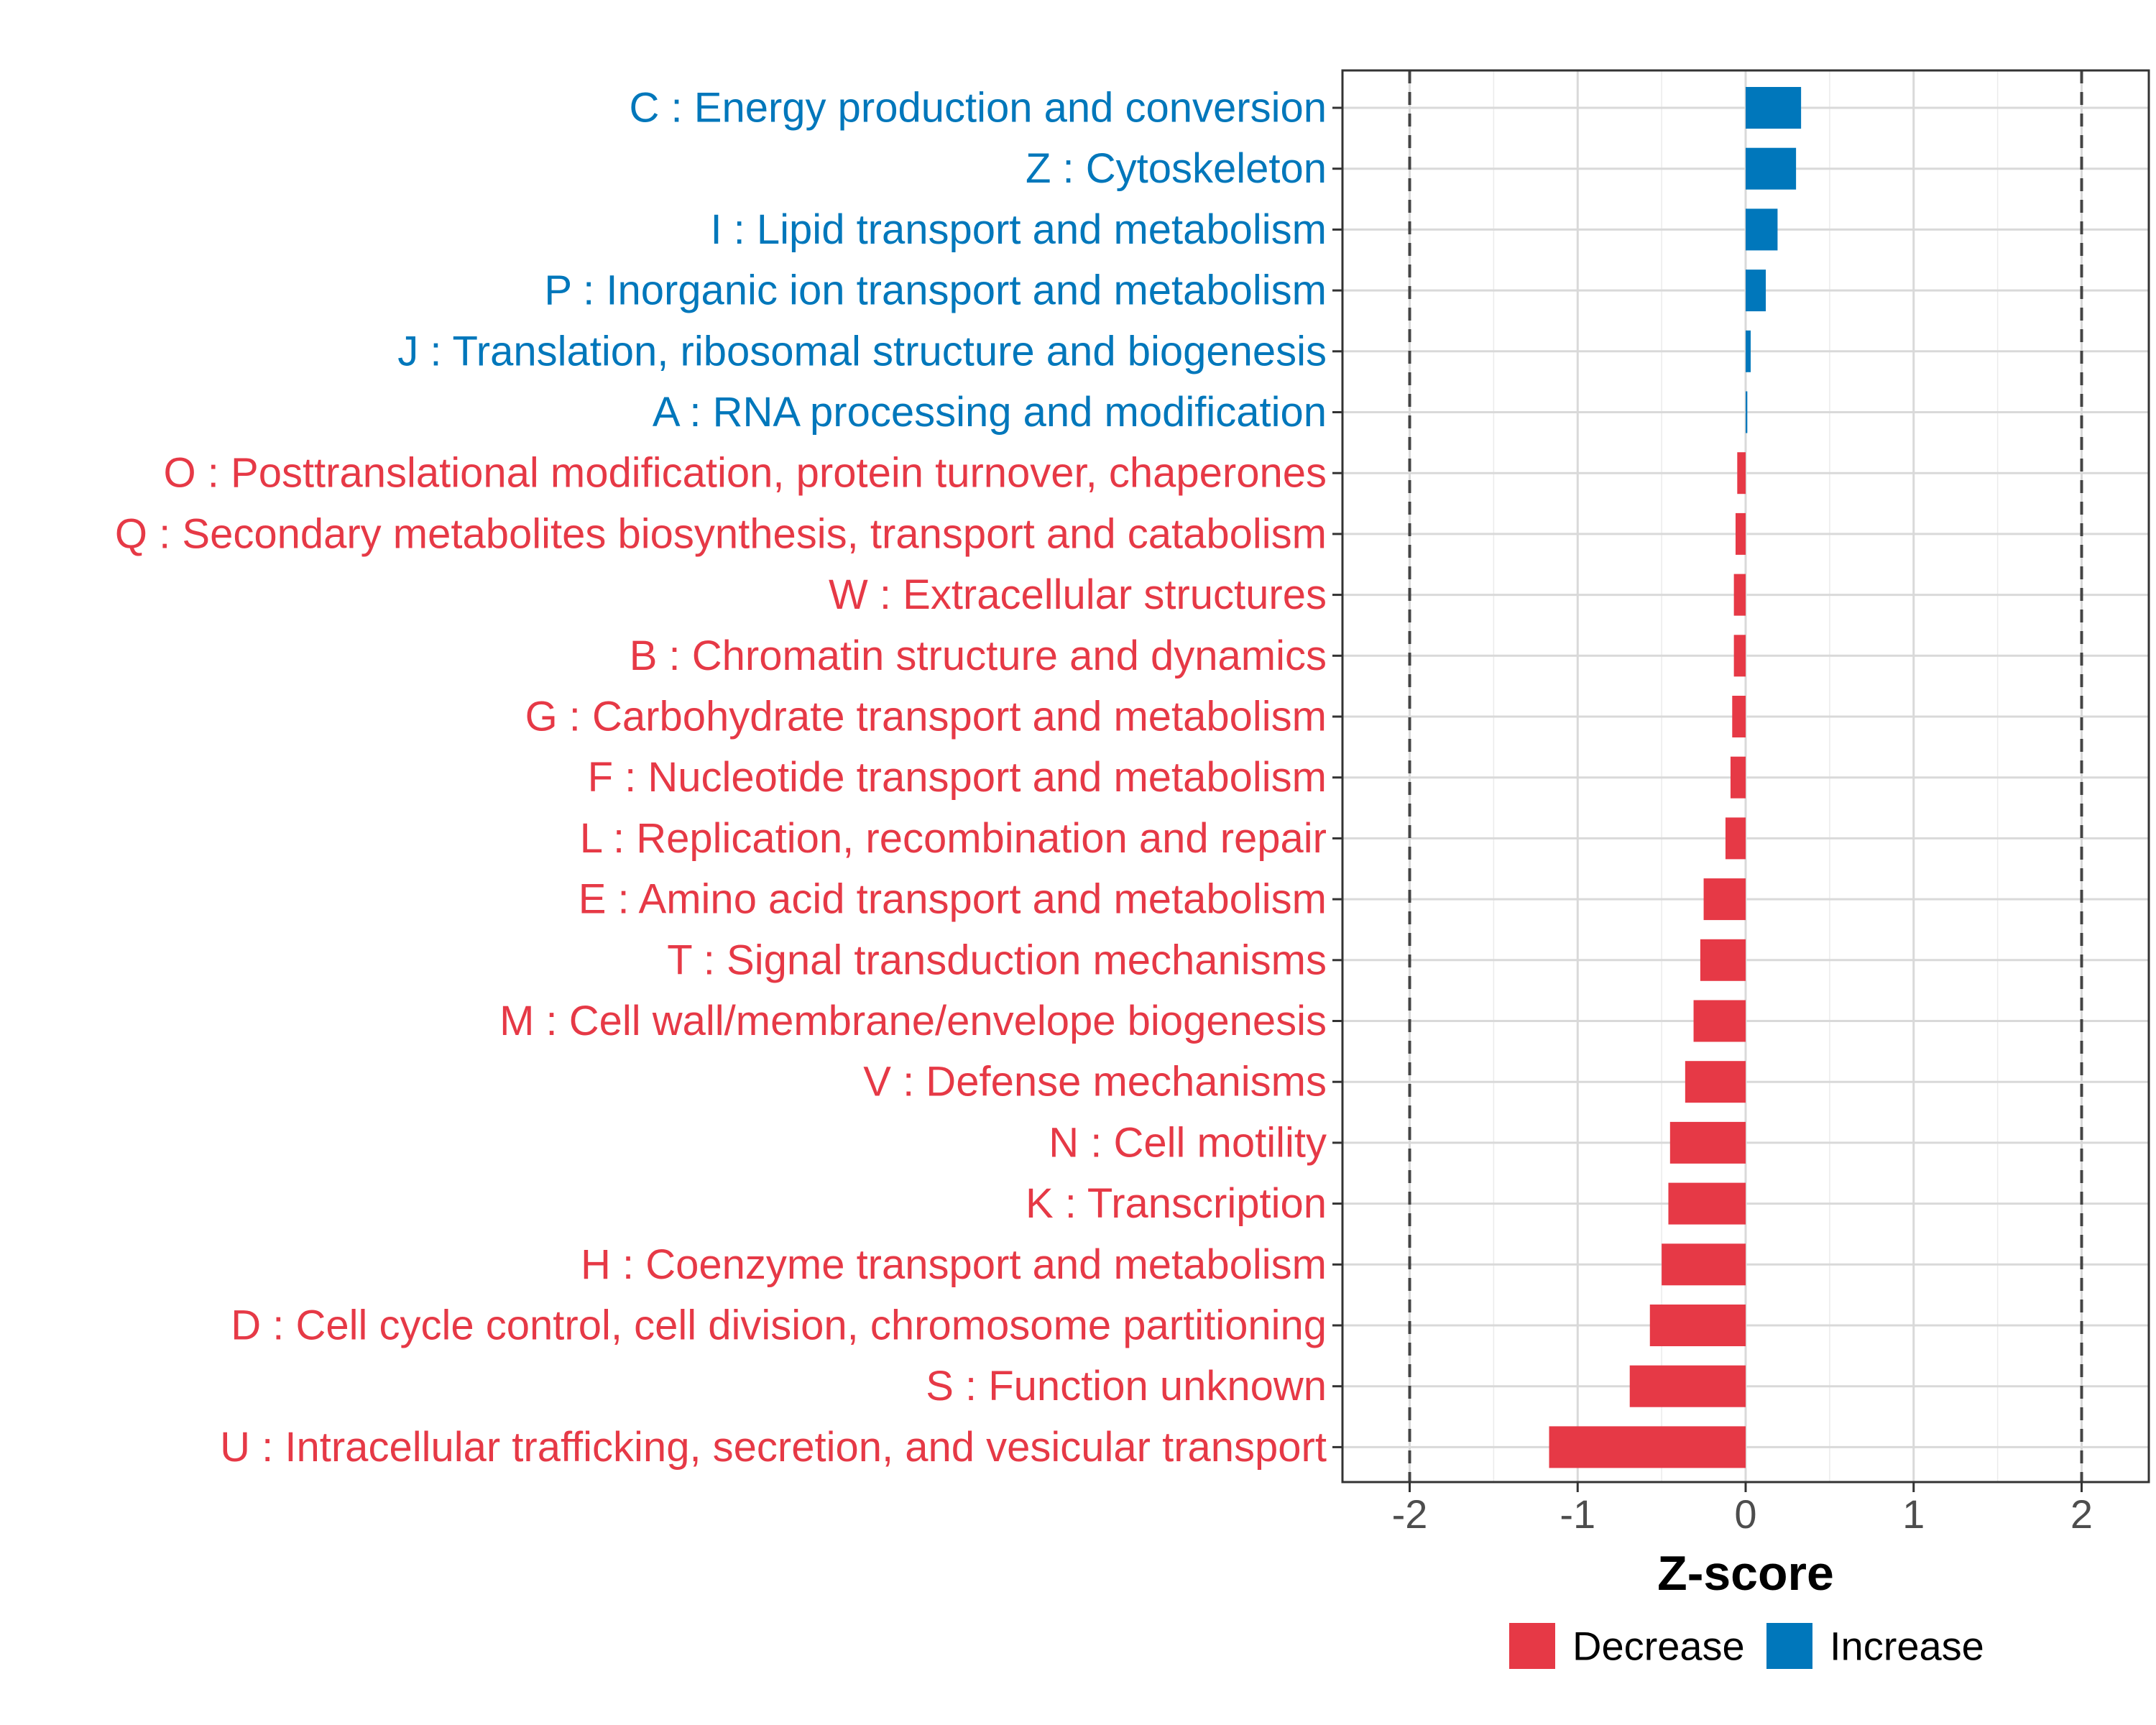  Describe the element at coordinates (1687, 1386) in the screenshot. I see `bar-s` at that location.